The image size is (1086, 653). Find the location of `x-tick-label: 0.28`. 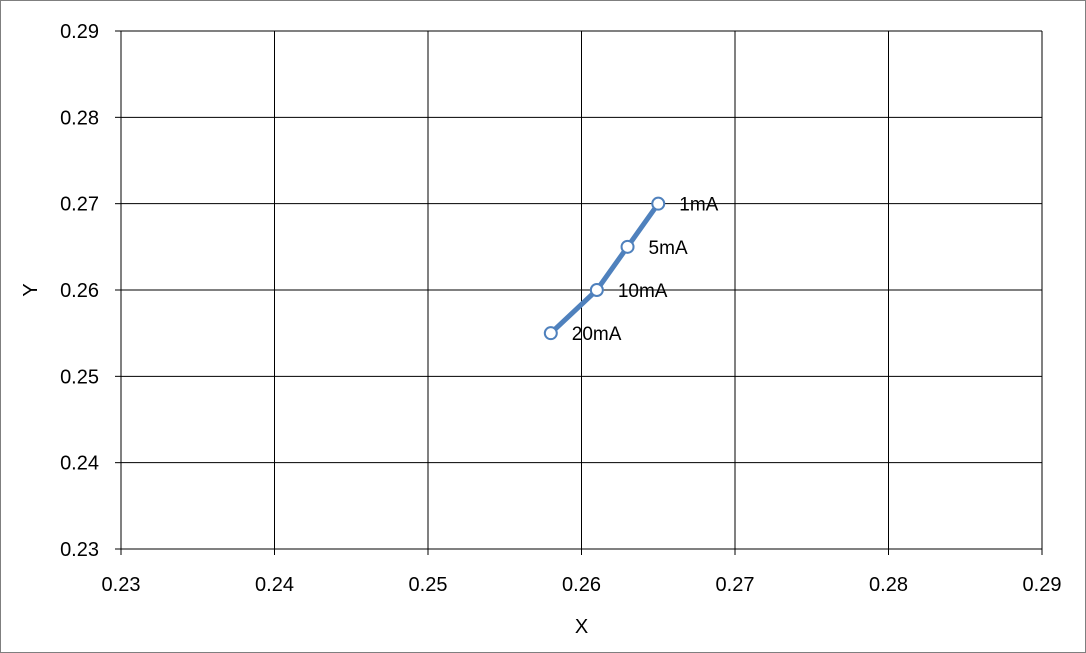

x-tick-label: 0.28 is located at coordinates (888, 585).